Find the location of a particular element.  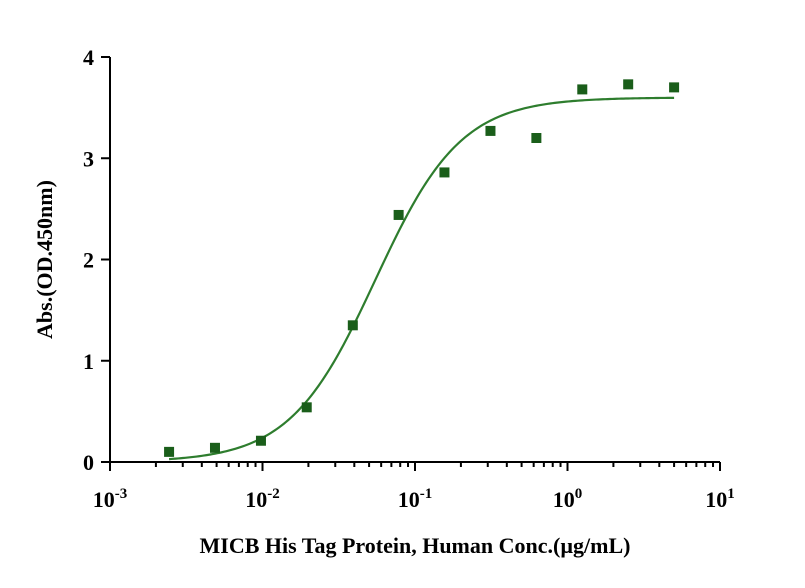

x-tick-label: 10⁻¹ is located at coordinates (415, 499).